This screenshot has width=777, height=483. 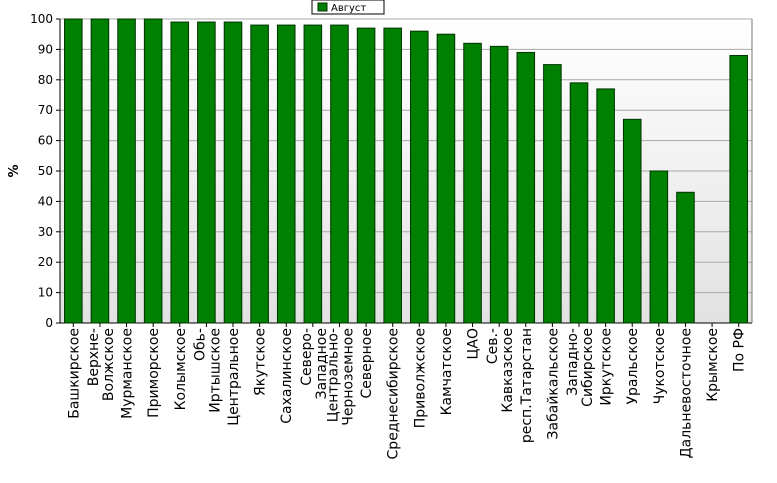 I want to click on x-tick-label: Центрально-Черноземное, so click(x=340, y=377).